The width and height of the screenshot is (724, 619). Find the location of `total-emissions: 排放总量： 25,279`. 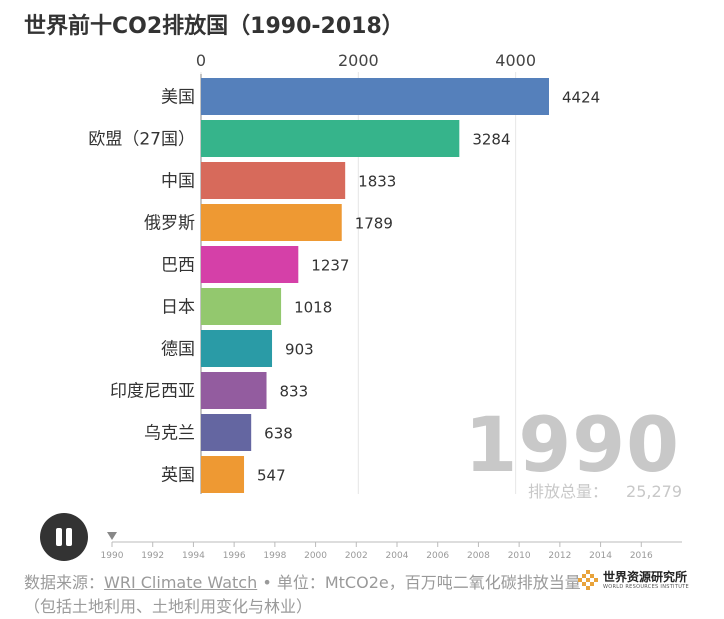

total-emissions: 排放总量： 25,279 is located at coordinates (605, 490).